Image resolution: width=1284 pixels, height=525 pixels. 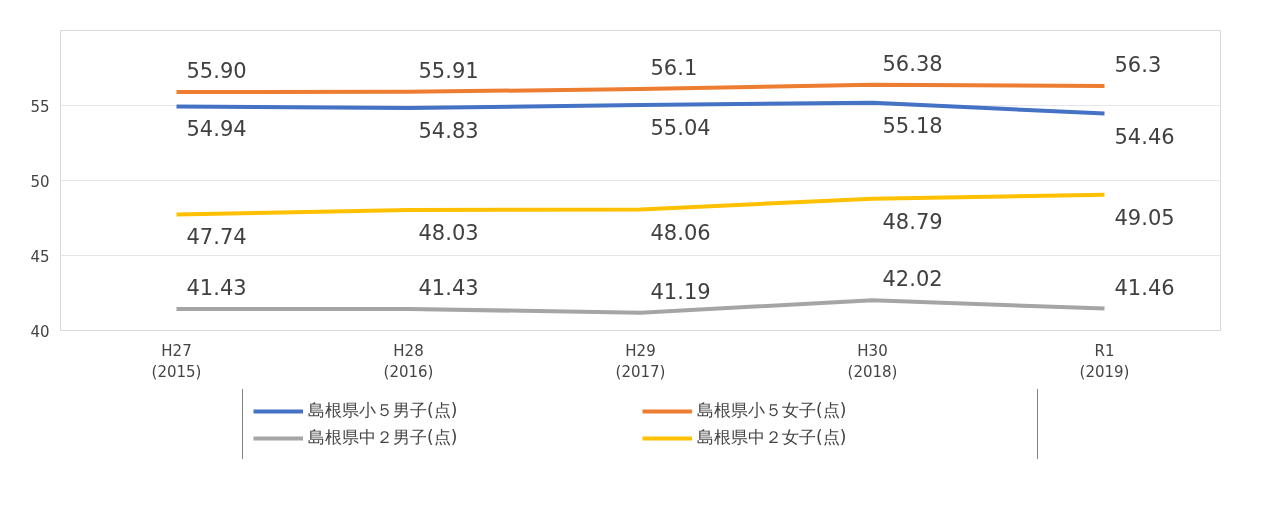 I want to click on y-tick-label: 50, so click(x=40, y=181).